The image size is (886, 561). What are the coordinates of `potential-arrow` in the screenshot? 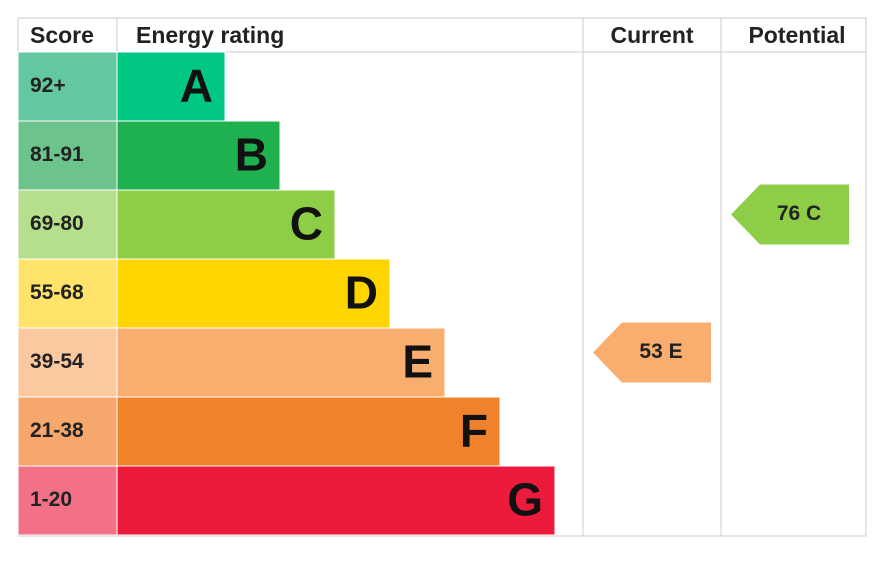 It's located at (790, 214).